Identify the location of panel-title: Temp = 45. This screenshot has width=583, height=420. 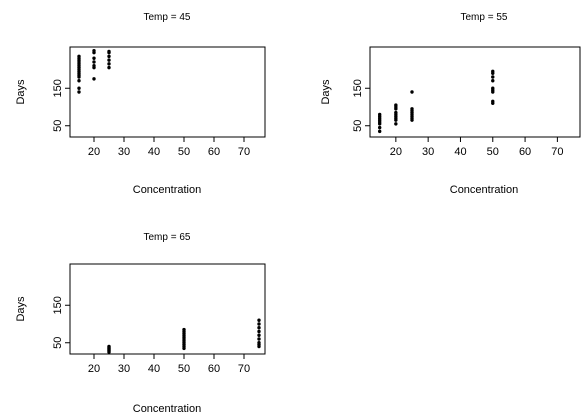
(167, 17).